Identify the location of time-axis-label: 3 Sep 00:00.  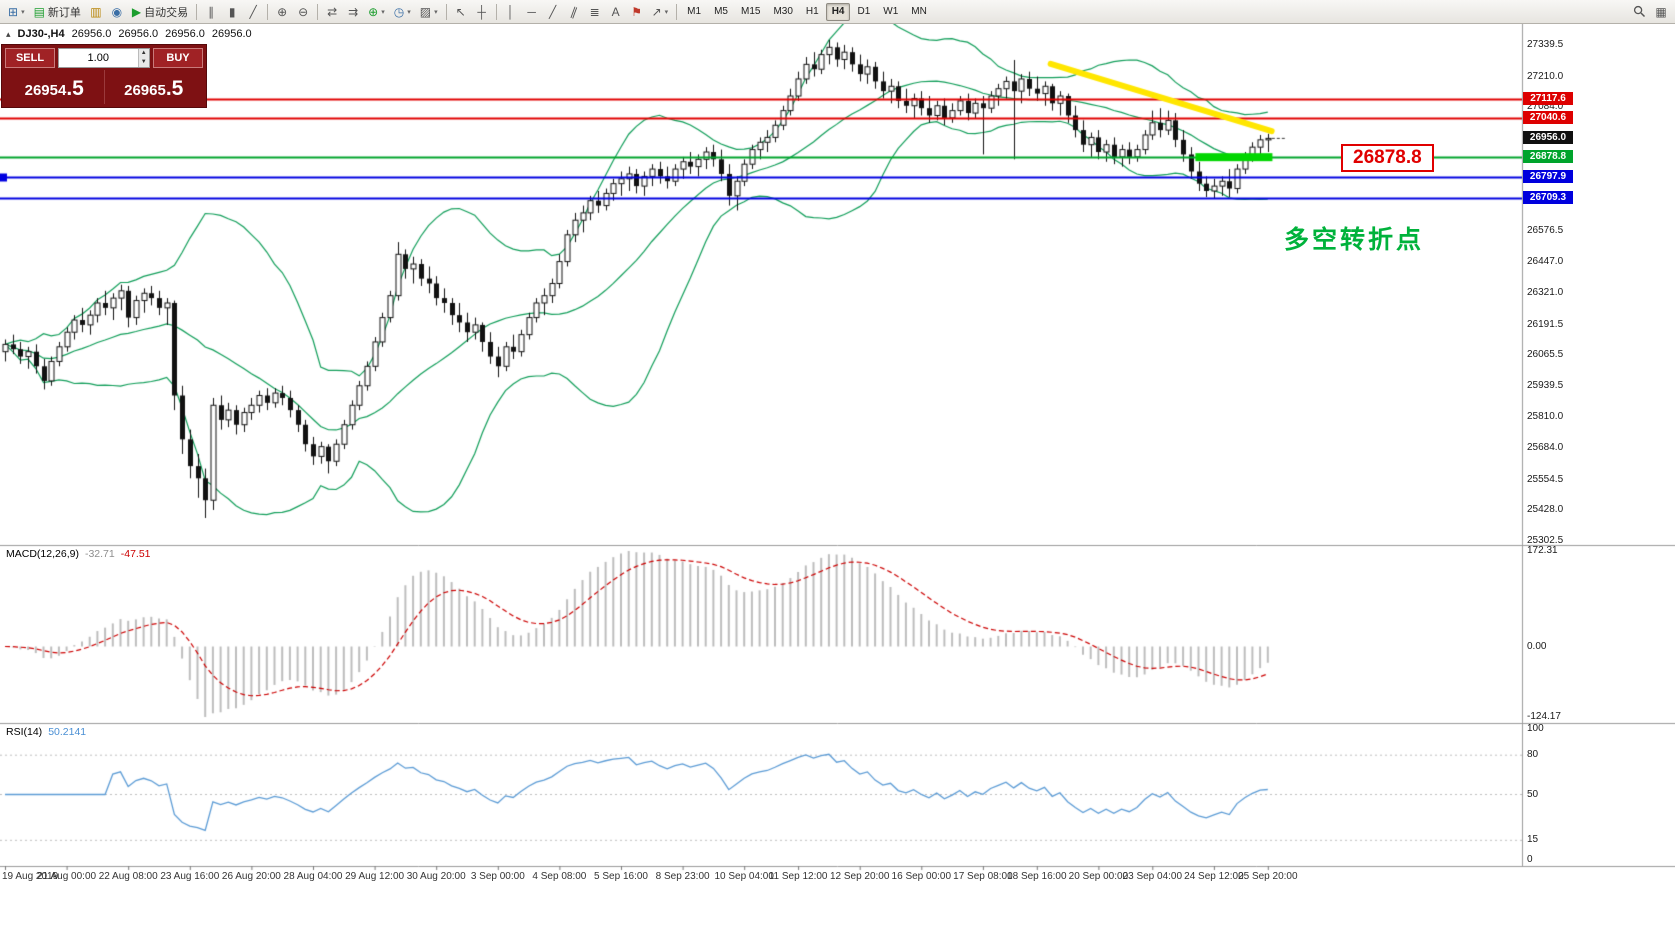
(497, 876).